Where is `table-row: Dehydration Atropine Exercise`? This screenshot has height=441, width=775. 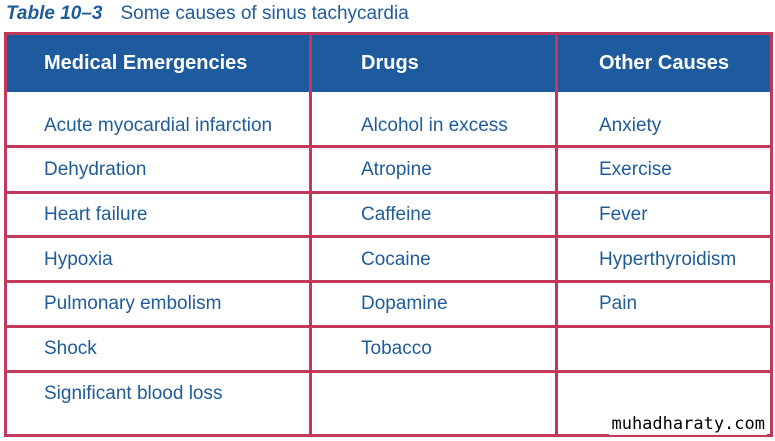
table-row: Dehydration Atropine Exercise is located at coordinates (388, 170).